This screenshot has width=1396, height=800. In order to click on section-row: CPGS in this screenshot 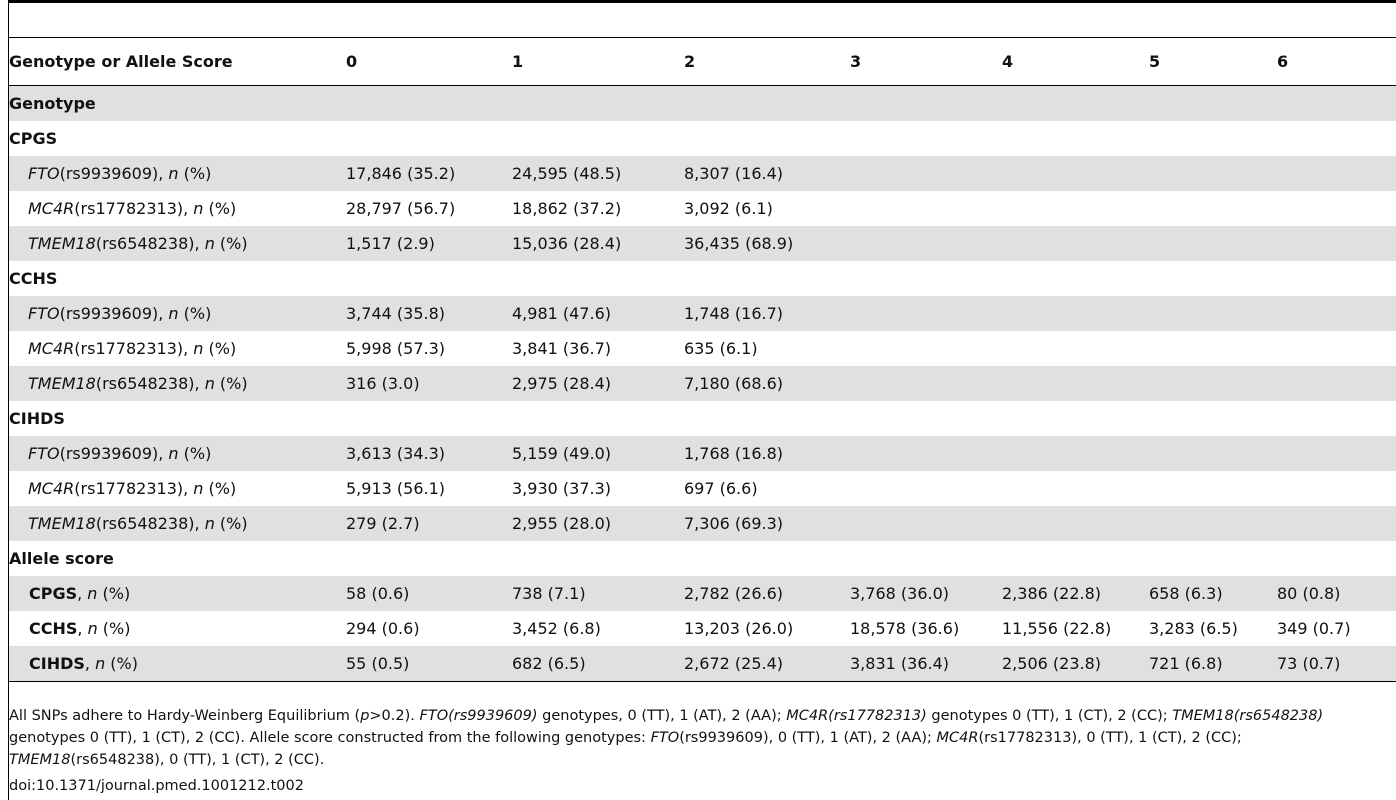, I will do `click(702, 138)`.